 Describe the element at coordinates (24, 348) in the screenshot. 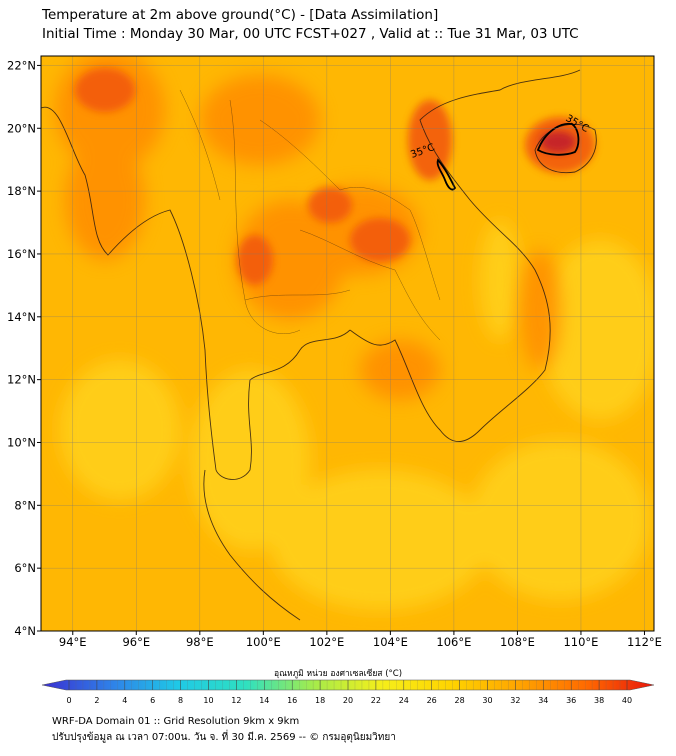

I see `latitude-ticks: 4°N 6°N 8°N 10°N 12°N 14°N 16°N 18°N 20°N 22°N` at that location.